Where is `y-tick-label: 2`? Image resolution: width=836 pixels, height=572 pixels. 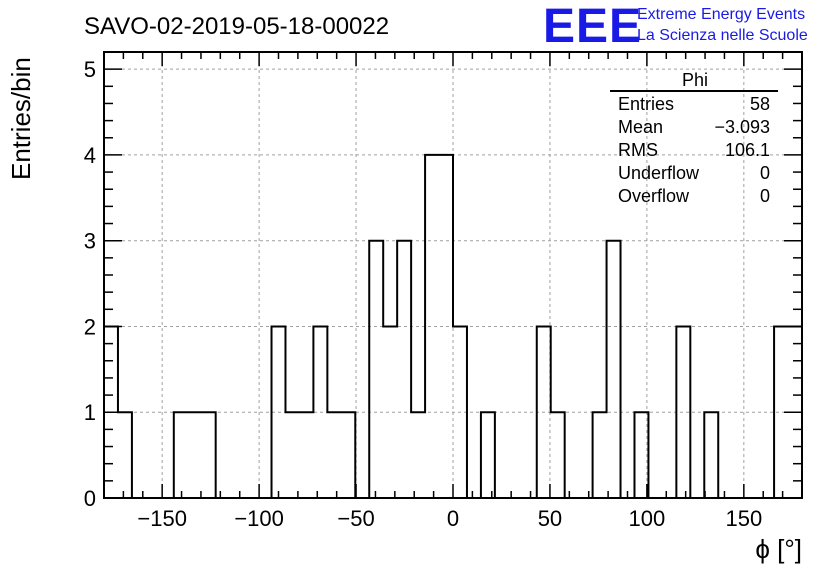 y-tick-label: 2 is located at coordinates (90, 326).